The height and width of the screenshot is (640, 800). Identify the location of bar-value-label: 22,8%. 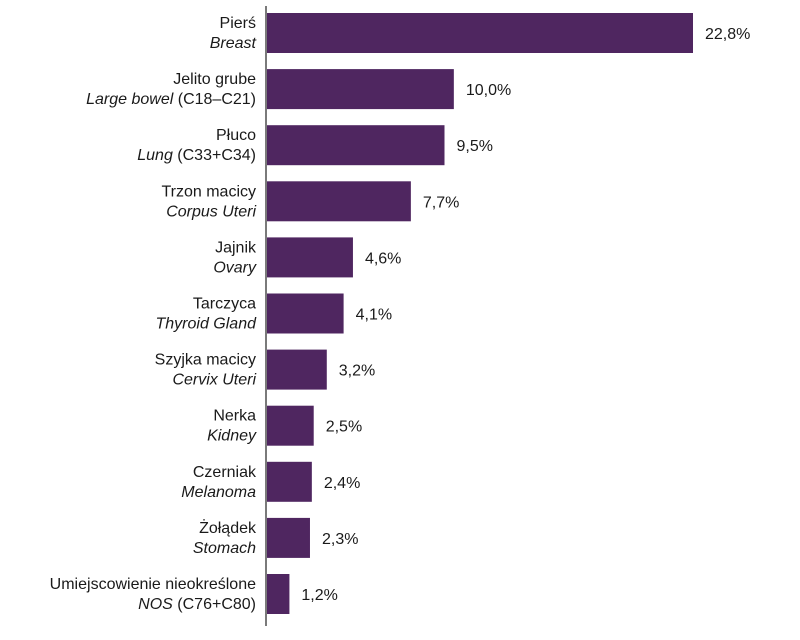
(727, 34).